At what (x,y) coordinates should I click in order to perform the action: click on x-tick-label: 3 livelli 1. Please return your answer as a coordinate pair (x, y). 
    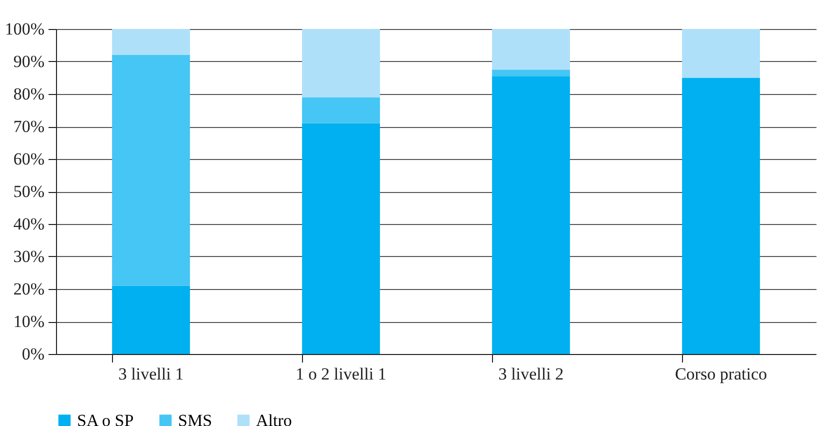
    Looking at the image, I should click on (151, 374).